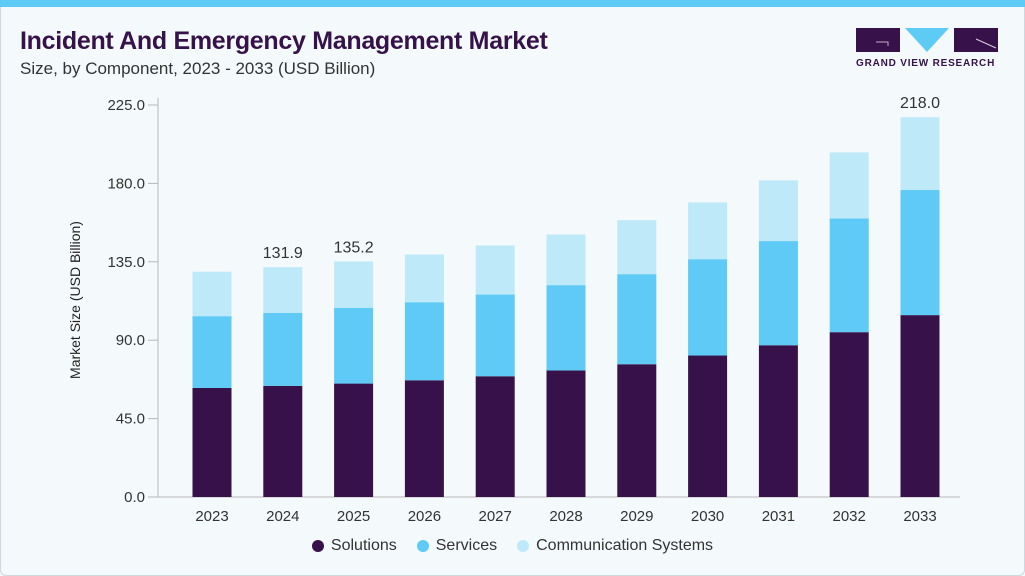 This screenshot has height=576, width=1025. I want to click on bar-communication-systems-2025, so click(354, 284).